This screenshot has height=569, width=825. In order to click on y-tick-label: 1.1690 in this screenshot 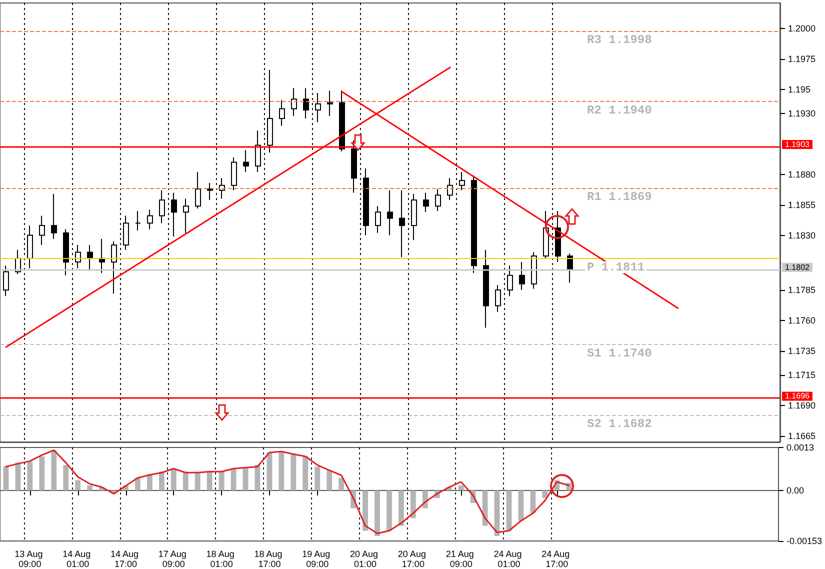, I will do `click(802, 405)`.